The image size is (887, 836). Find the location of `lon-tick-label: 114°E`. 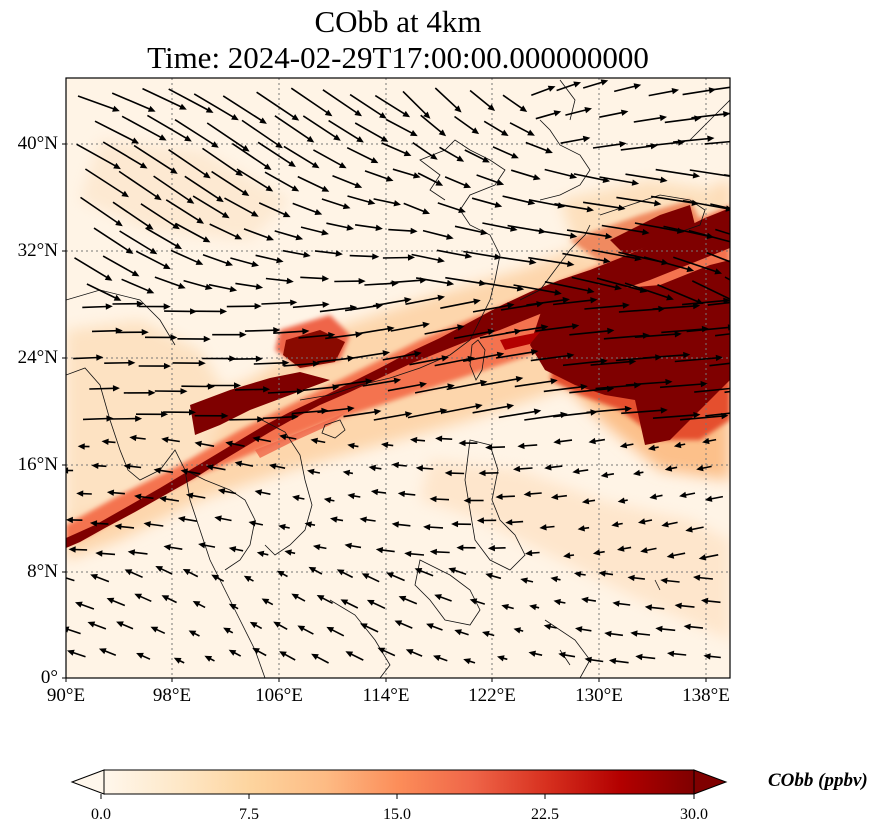

lon-tick-label: 114°E is located at coordinates (386, 695).